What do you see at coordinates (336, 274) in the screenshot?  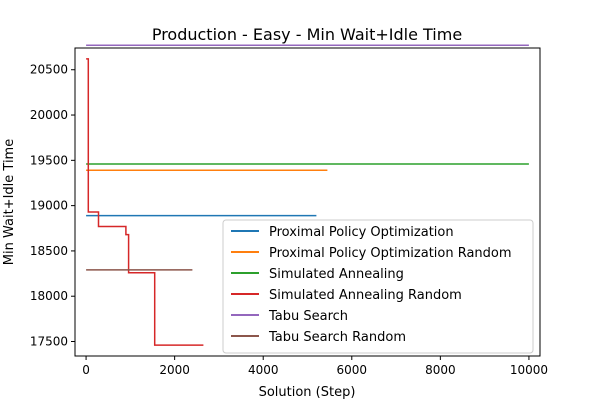 I see `legend-label-2: Simulated Annealing` at bounding box center [336, 274].